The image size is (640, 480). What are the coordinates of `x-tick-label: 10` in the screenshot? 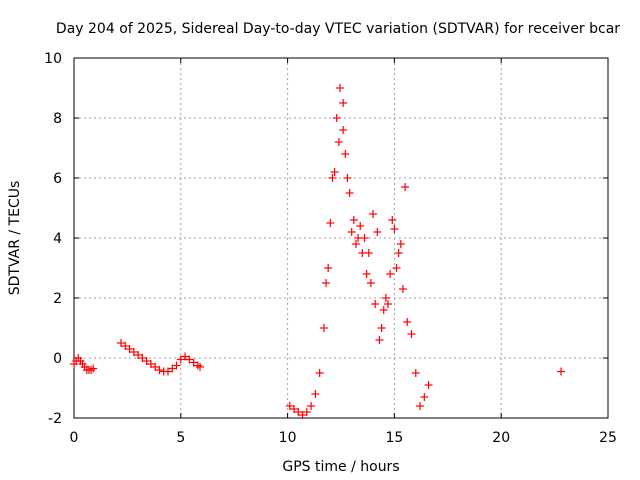 It's located at (288, 438).